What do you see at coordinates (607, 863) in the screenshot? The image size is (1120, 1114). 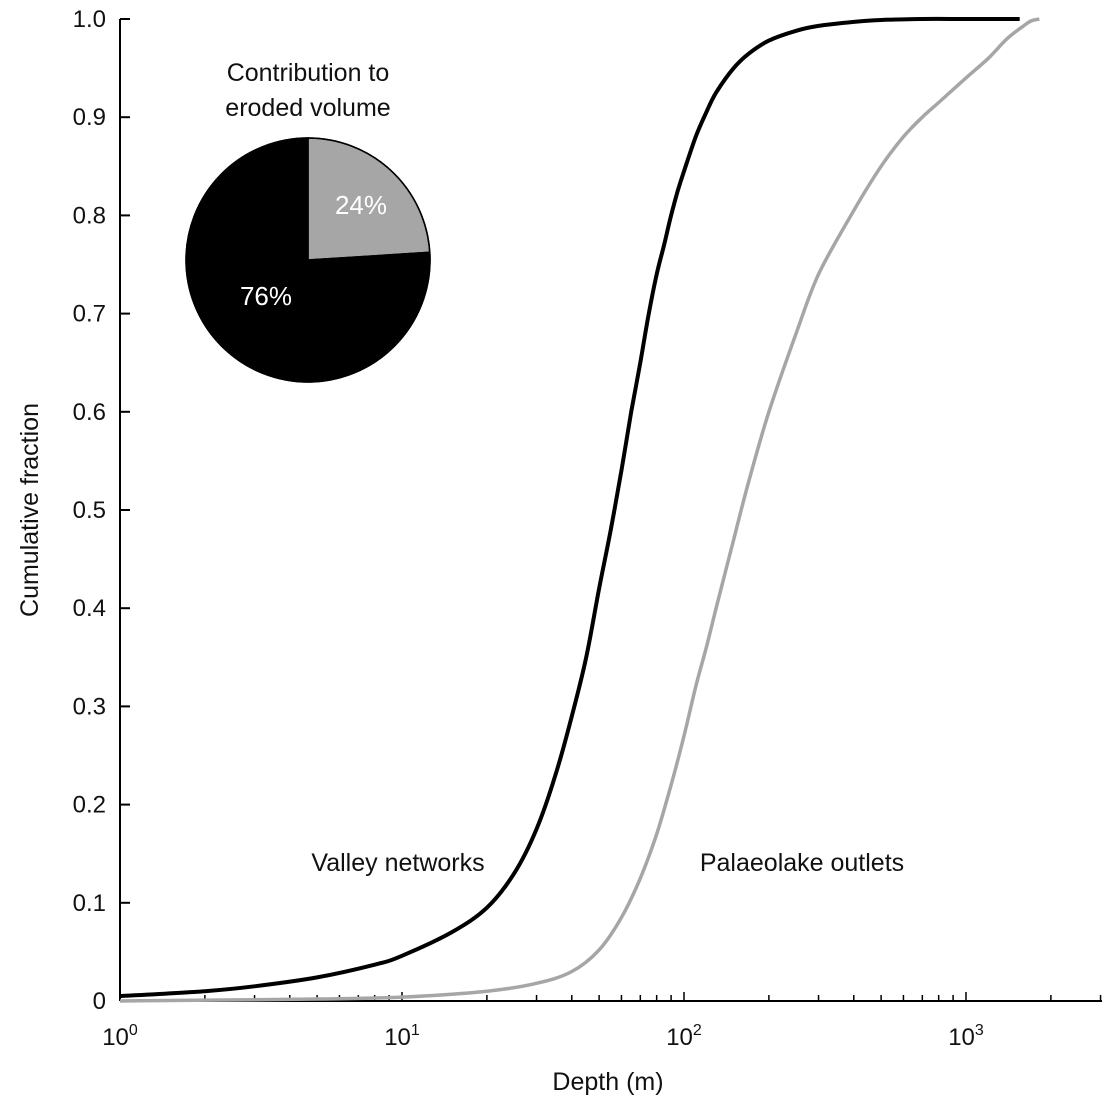 I see `series-annotations: Valley networks Palaeolake outlets` at bounding box center [607, 863].